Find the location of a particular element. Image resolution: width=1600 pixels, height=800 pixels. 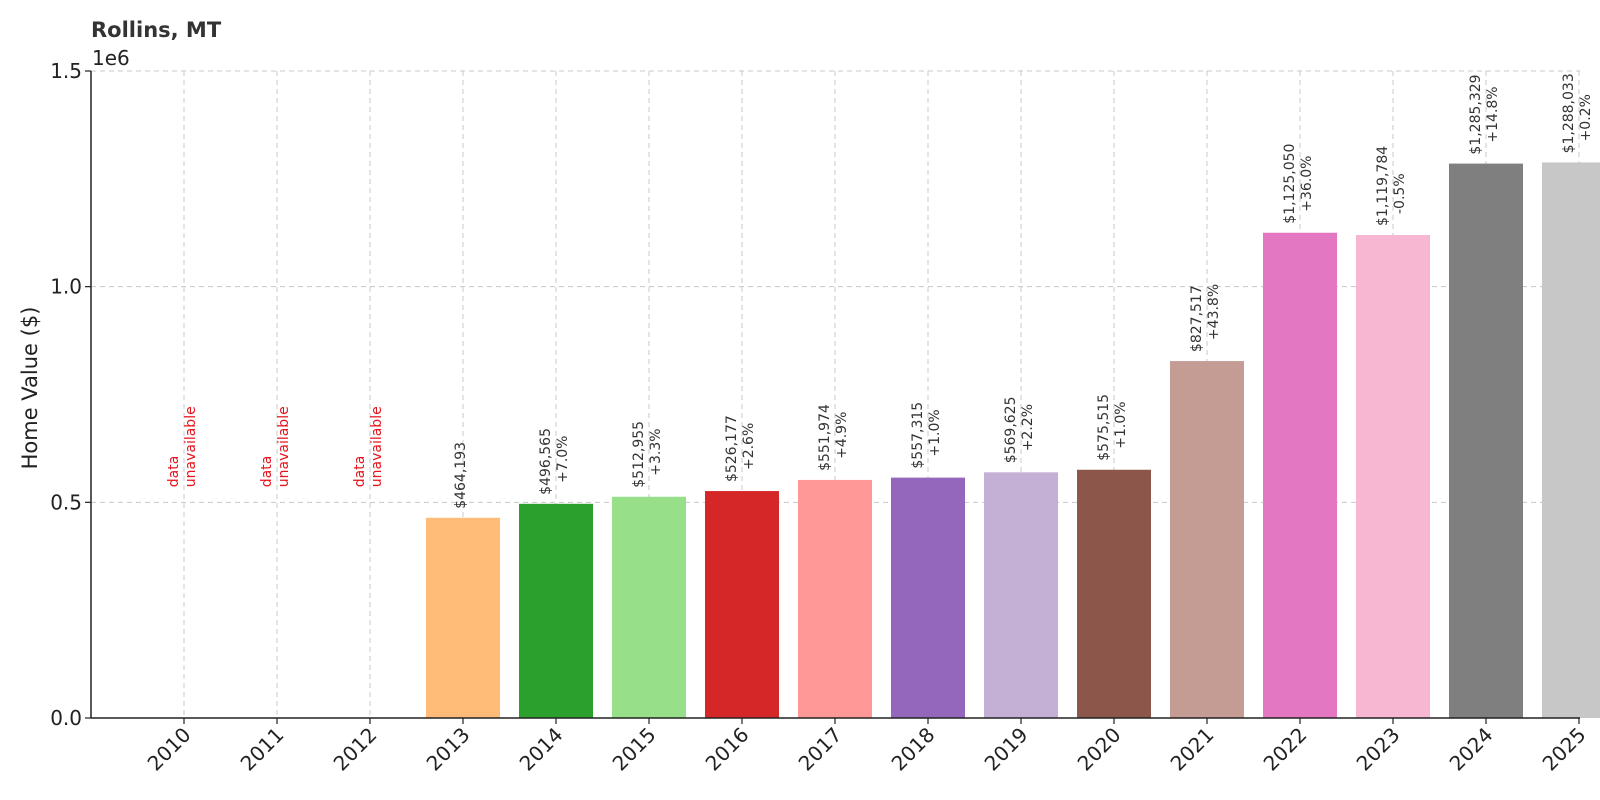

bar-2022 is located at coordinates (1300, 475).